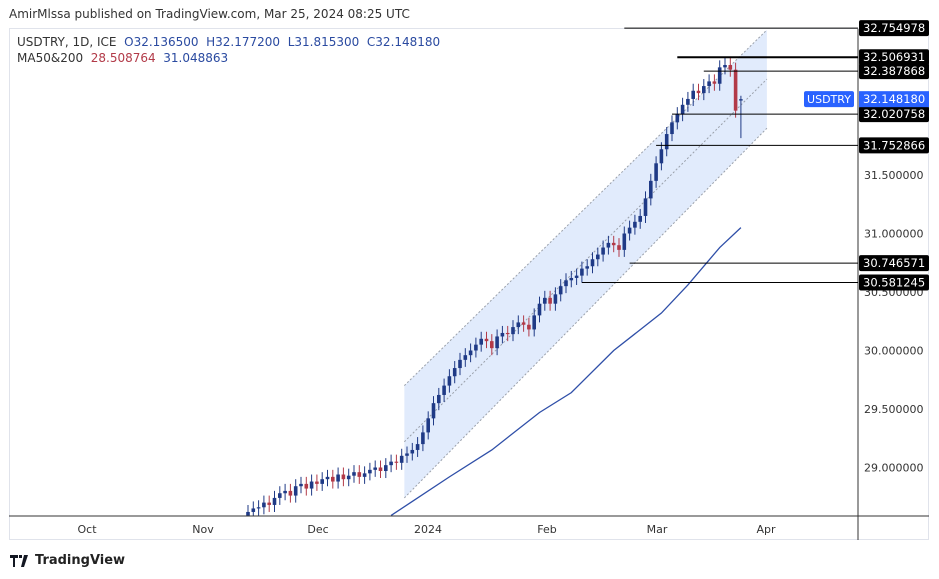 The width and height of the screenshot is (939, 579). What do you see at coordinates (67, 42) in the screenshot?
I see `symbol-label: USDTRY, 1D, ICE` at bounding box center [67, 42].